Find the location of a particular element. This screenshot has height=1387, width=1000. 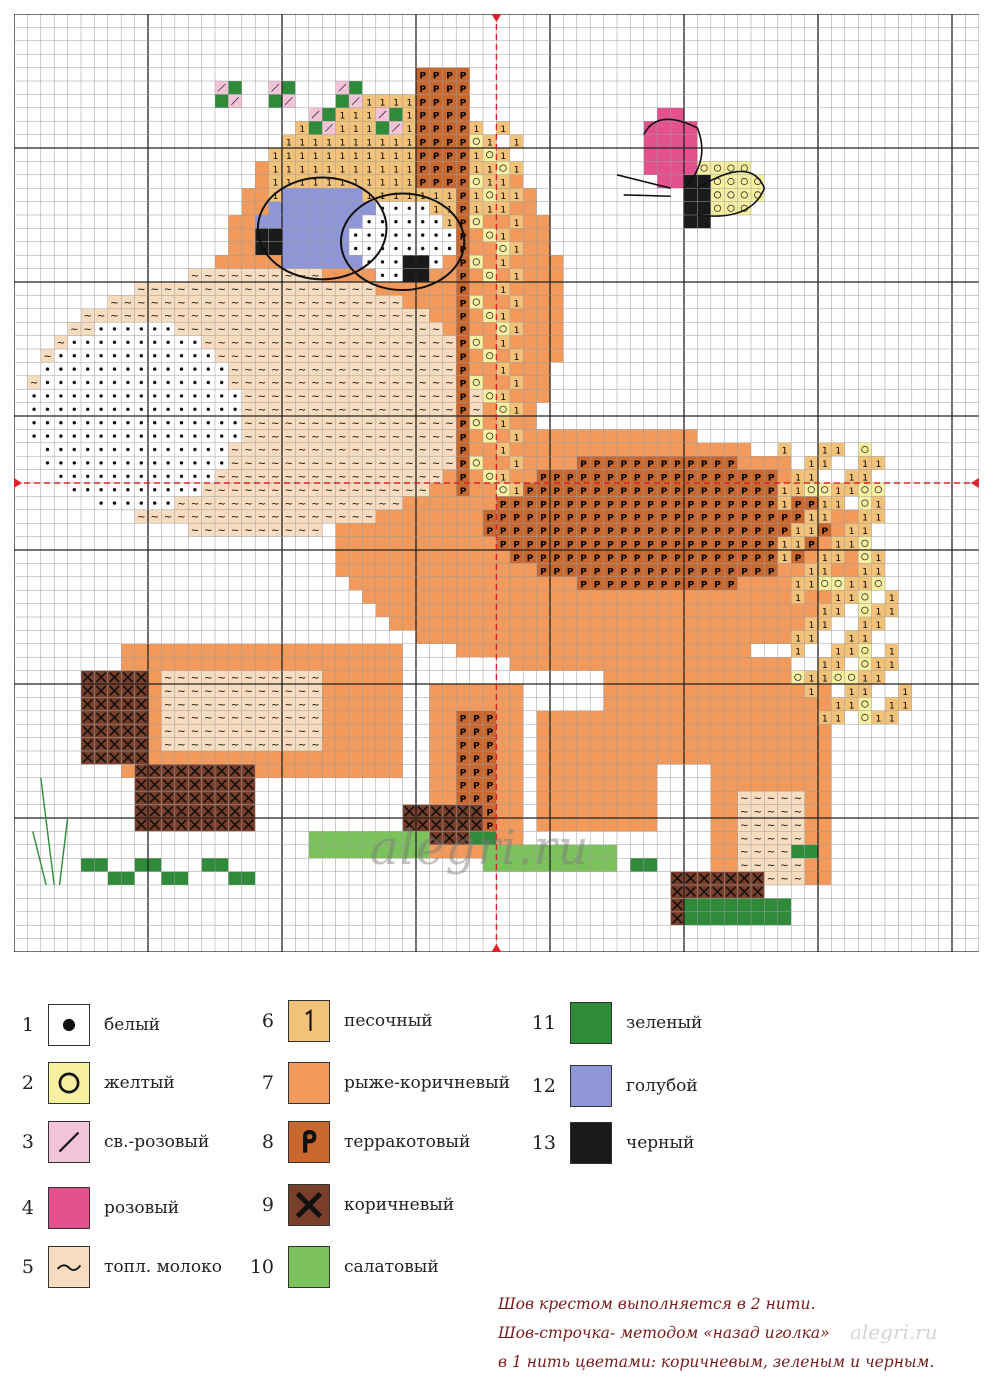

note-line-2: Шов-строчка- методом «назад иголка» is located at coordinates (664, 1333).